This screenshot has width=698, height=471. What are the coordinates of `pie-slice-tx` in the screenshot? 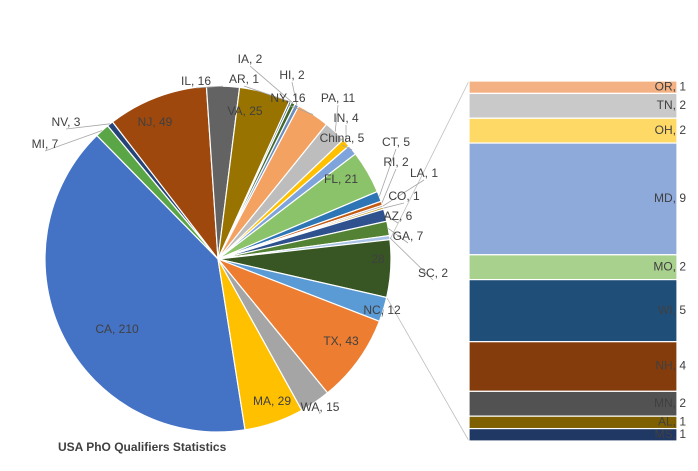 It's located at (298, 325).